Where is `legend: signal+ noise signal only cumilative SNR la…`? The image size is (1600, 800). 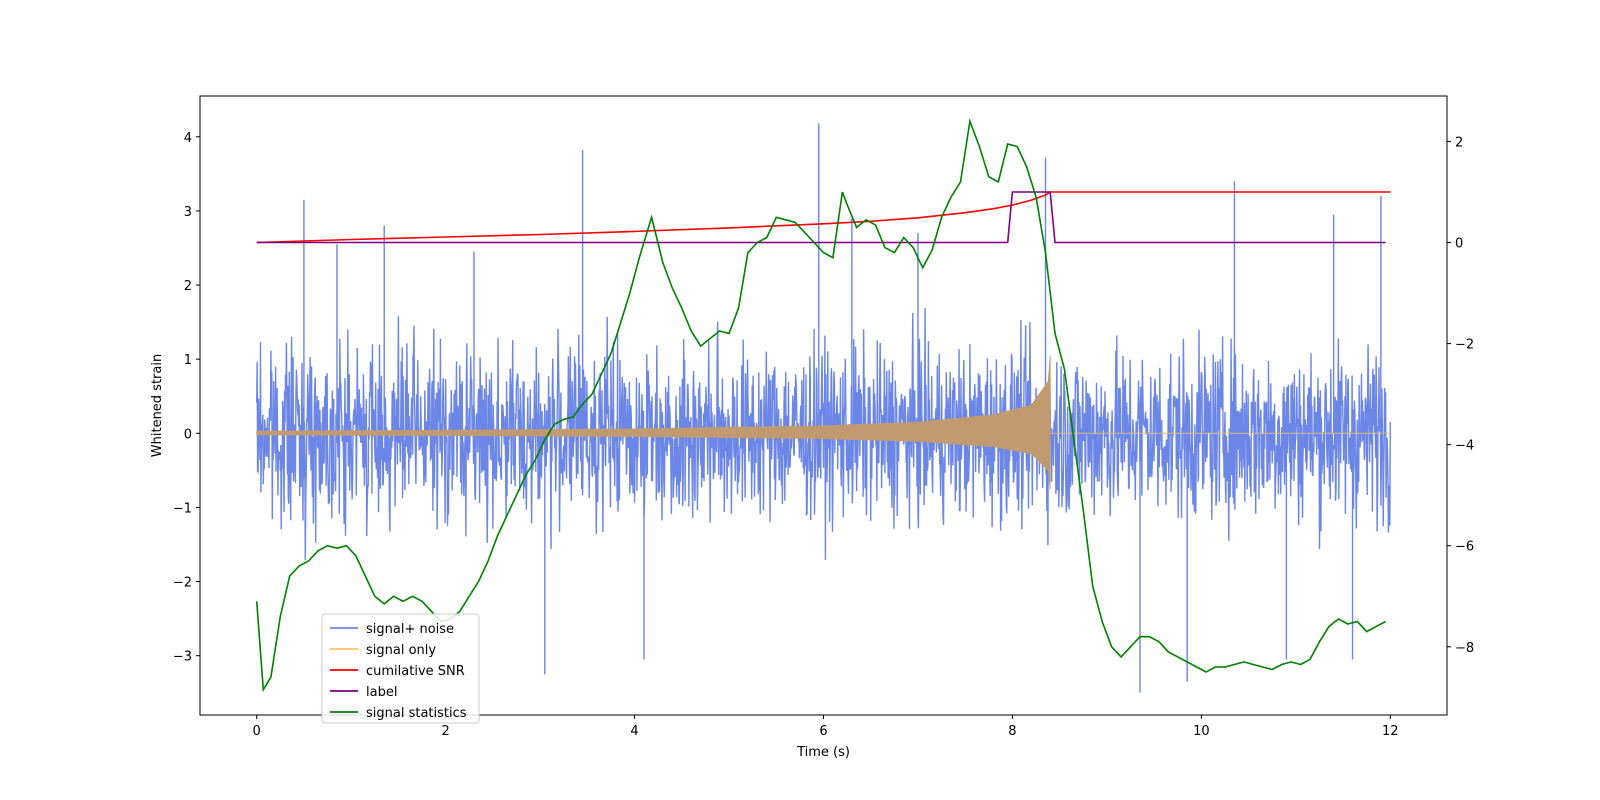 legend: signal+ noise signal only cumilative SNR la… is located at coordinates (400, 668).